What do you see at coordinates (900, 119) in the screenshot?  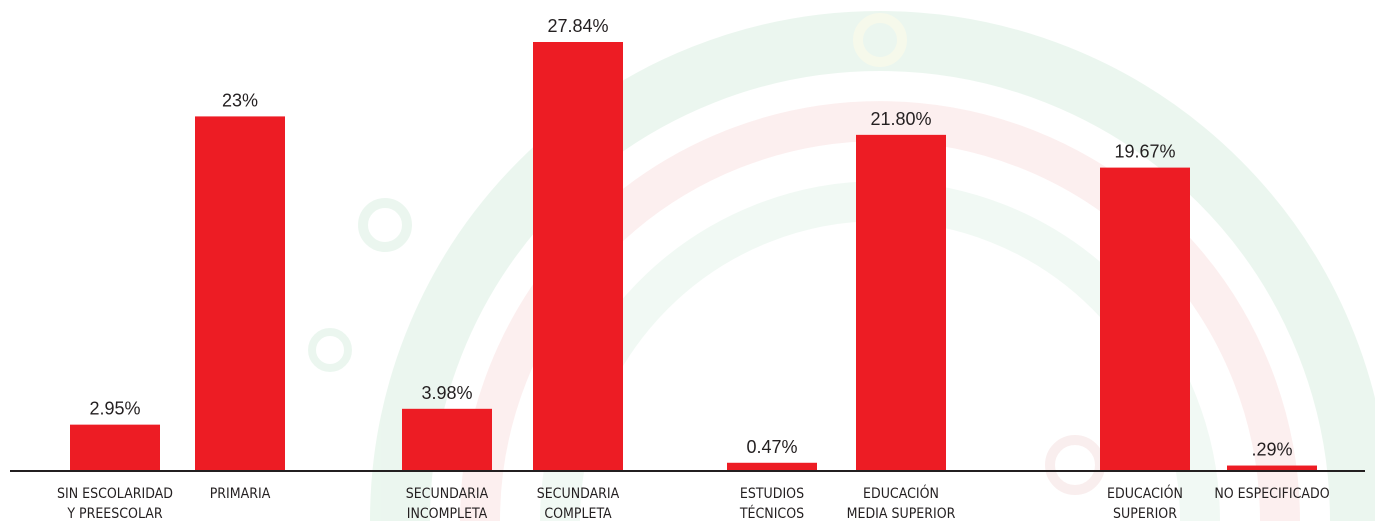 I see `value-label: 21.80%` at bounding box center [900, 119].